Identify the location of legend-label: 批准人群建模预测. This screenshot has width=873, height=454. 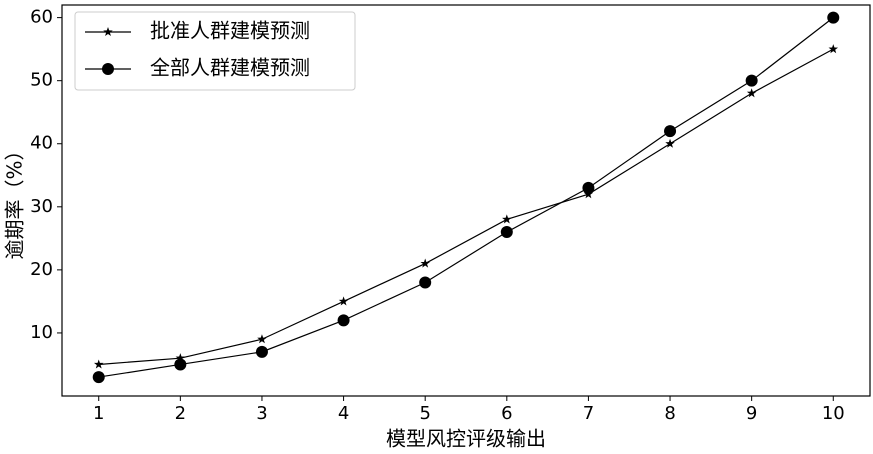
(230, 31).